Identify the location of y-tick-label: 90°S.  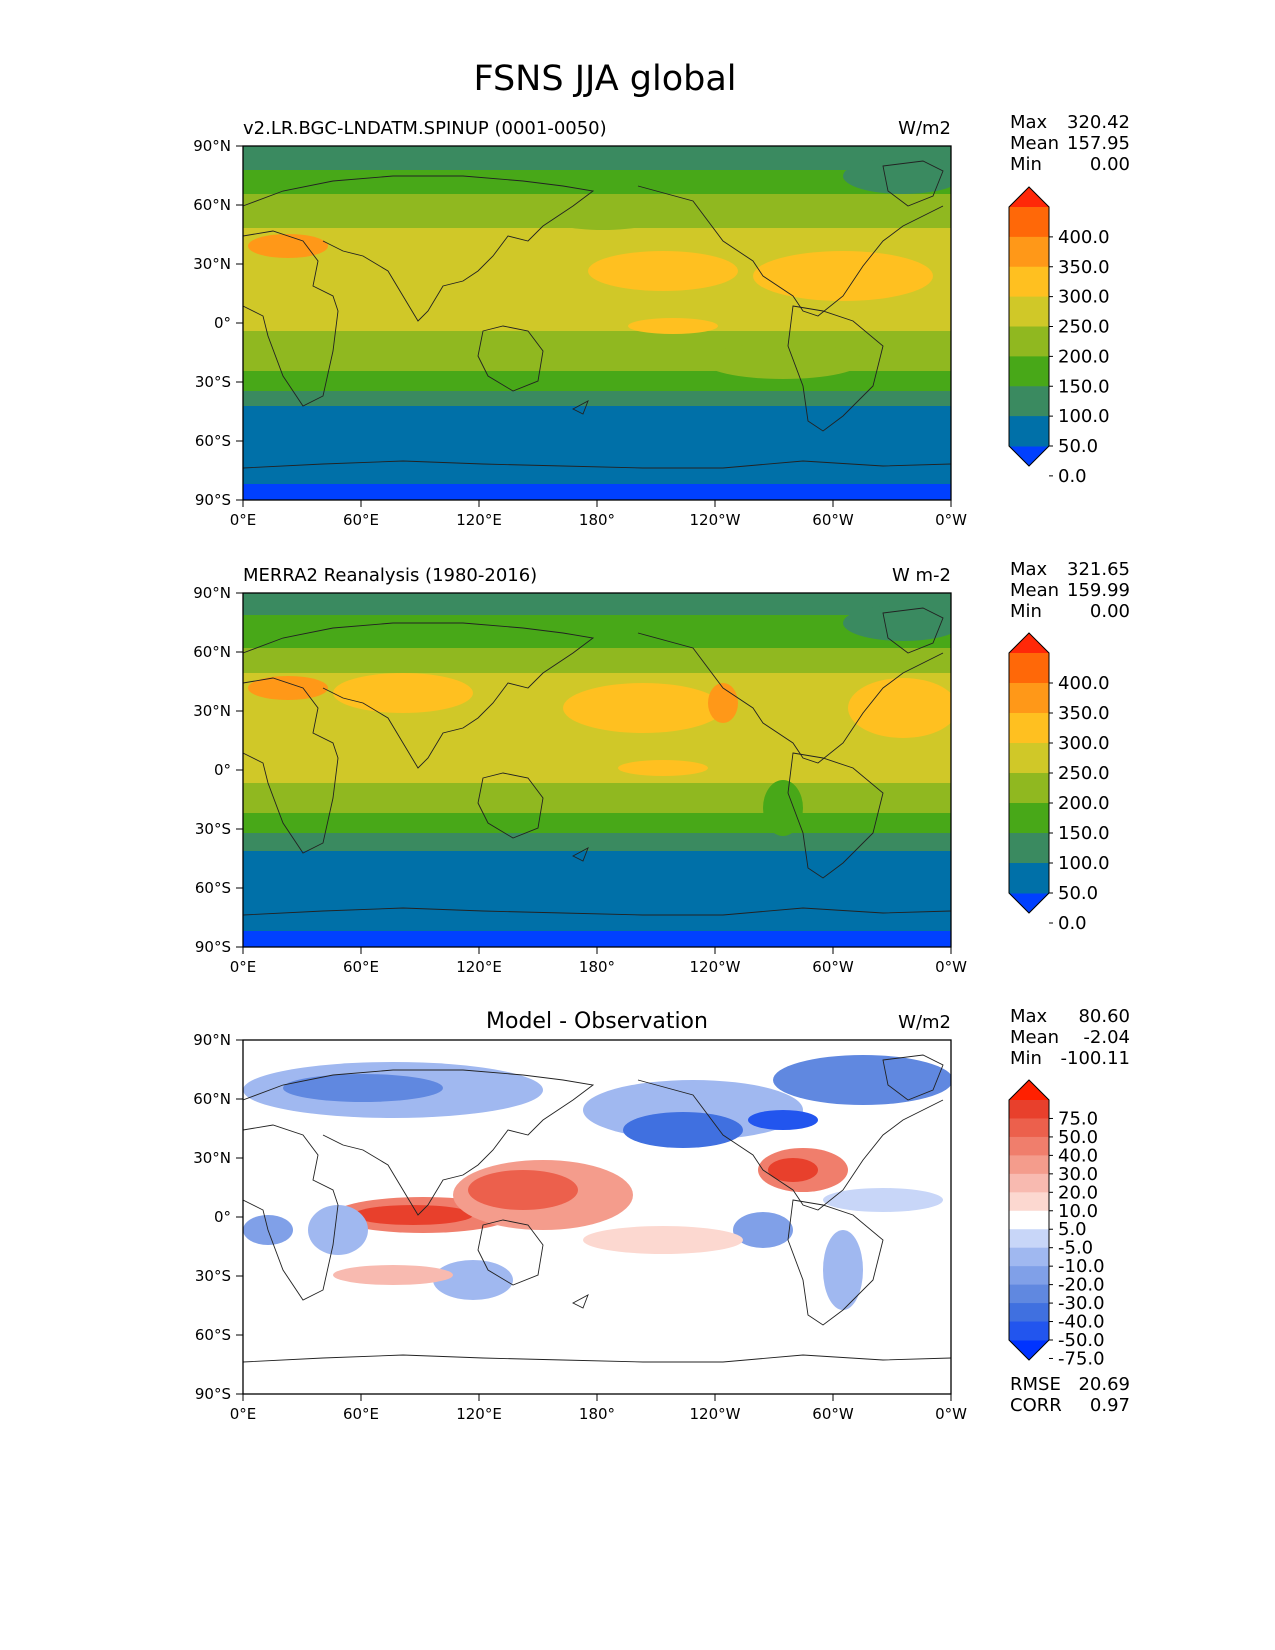
(213, 947).